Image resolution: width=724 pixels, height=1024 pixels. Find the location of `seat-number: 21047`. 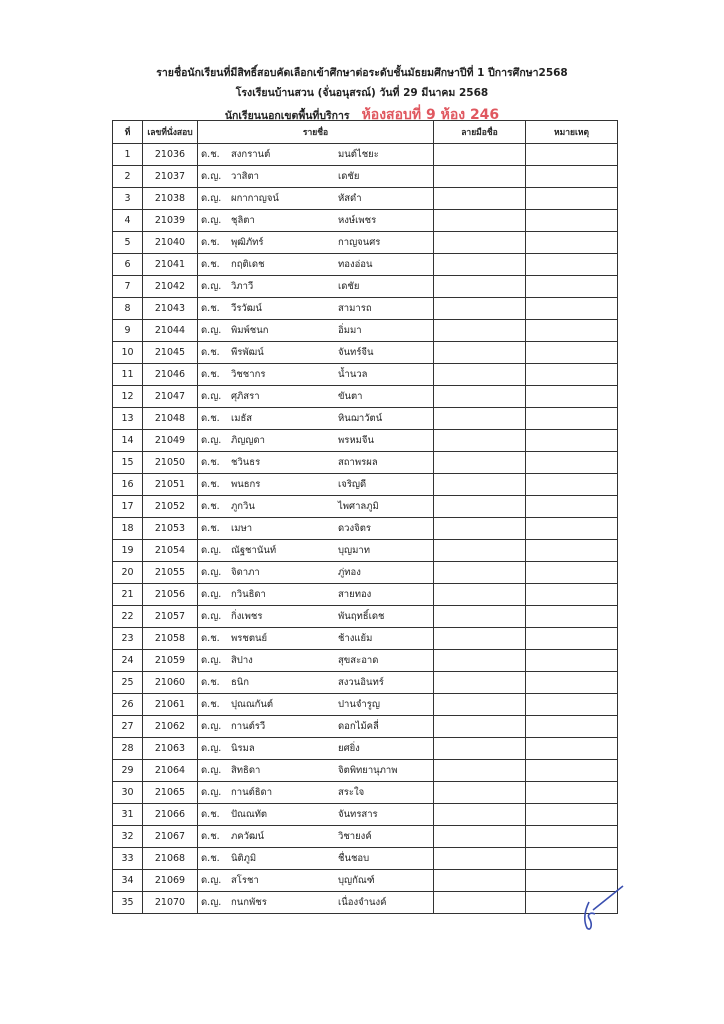

seat-number: 21047 is located at coordinates (170, 396).